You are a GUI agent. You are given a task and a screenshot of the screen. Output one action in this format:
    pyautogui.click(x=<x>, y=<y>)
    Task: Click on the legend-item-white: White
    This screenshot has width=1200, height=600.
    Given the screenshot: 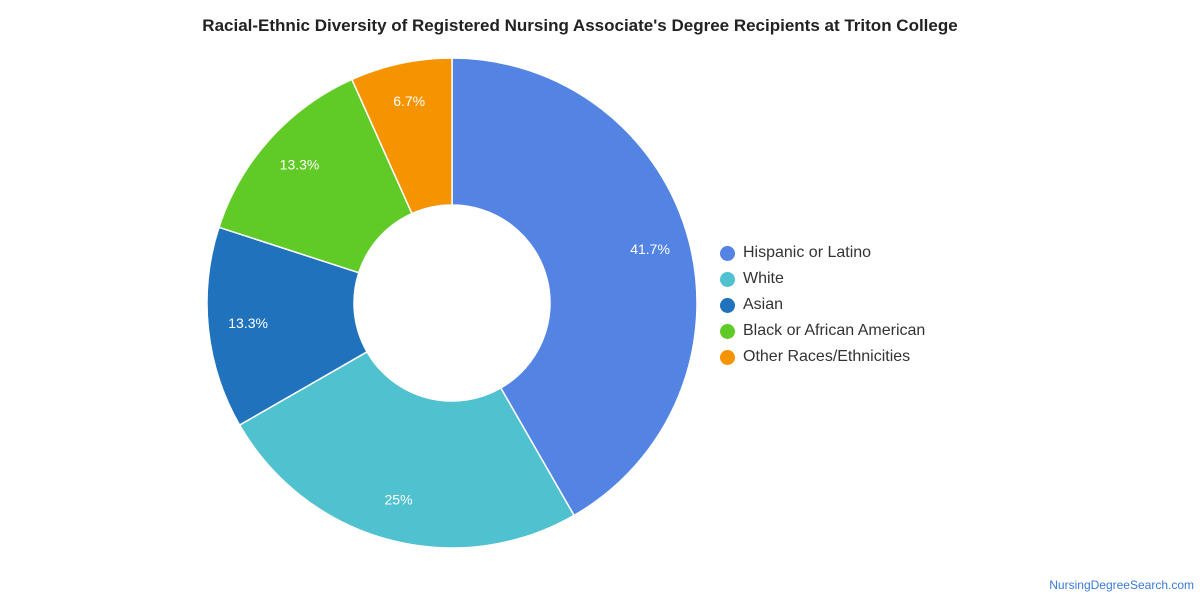 What is the action you would take?
    pyautogui.click(x=822, y=279)
    